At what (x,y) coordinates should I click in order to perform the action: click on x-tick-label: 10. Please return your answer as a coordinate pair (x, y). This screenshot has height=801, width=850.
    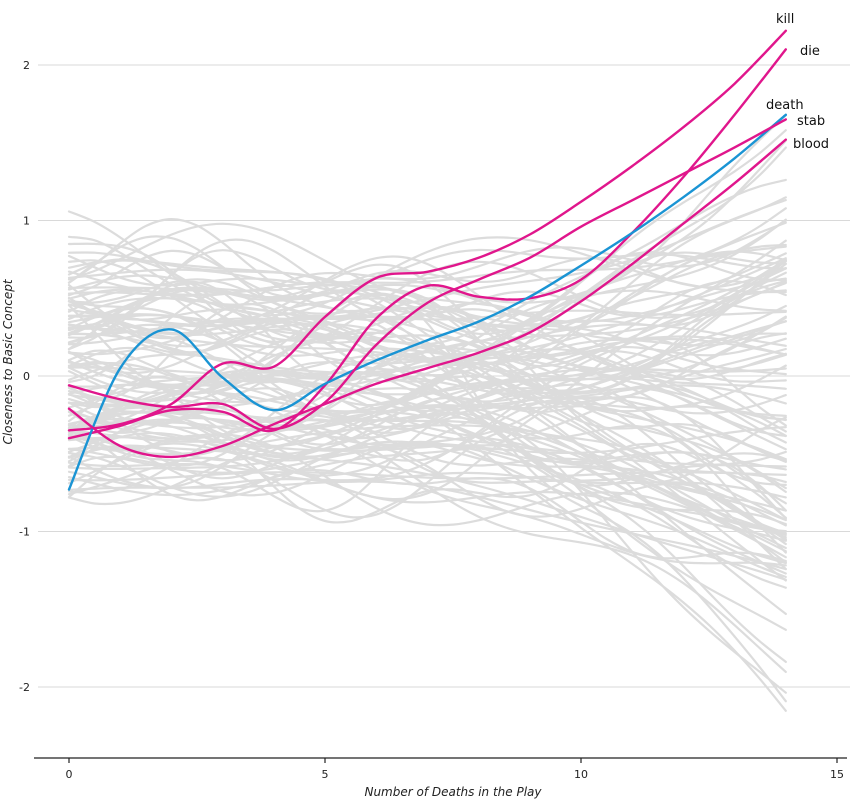
    Looking at the image, I should click on (581, 774).